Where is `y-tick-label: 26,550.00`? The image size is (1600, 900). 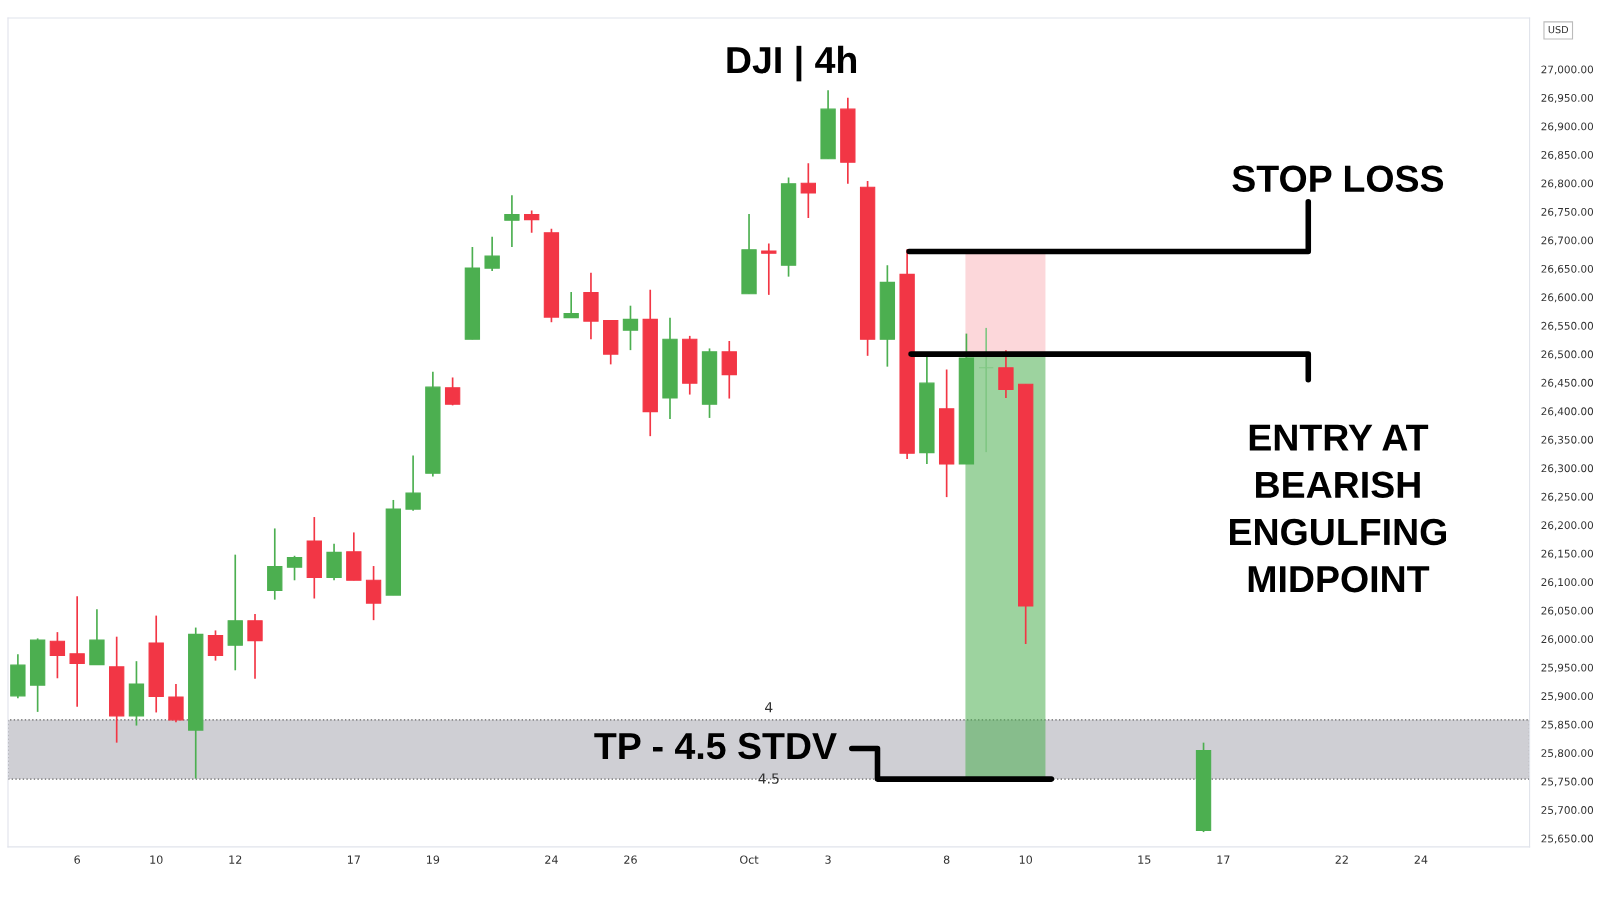 y-tick-label: 26,550.00 is located at coordinates (1567, 326).